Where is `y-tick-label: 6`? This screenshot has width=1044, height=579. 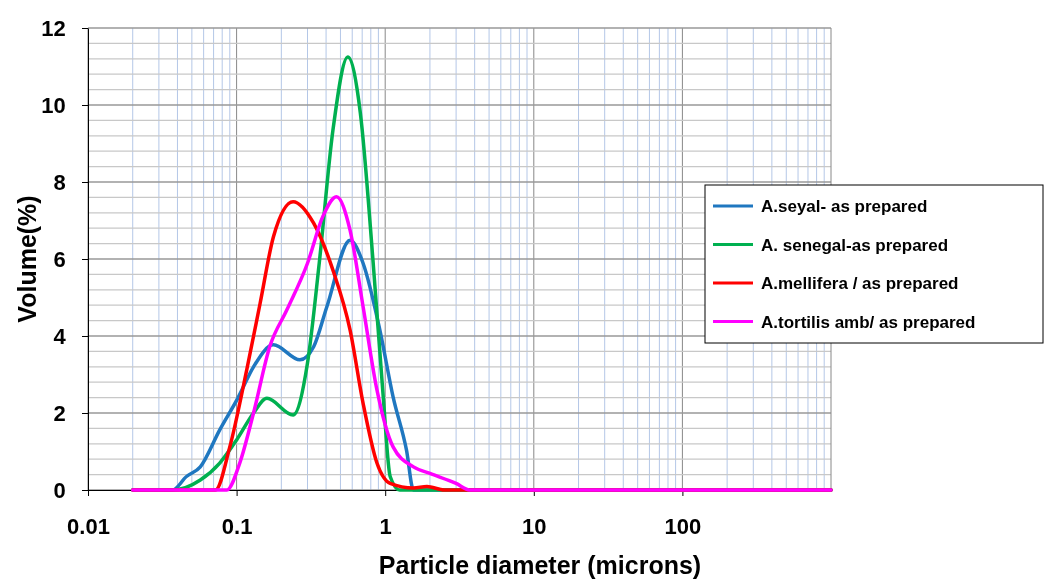
y-tick-label: 6 is located at coordinates (59, 259).